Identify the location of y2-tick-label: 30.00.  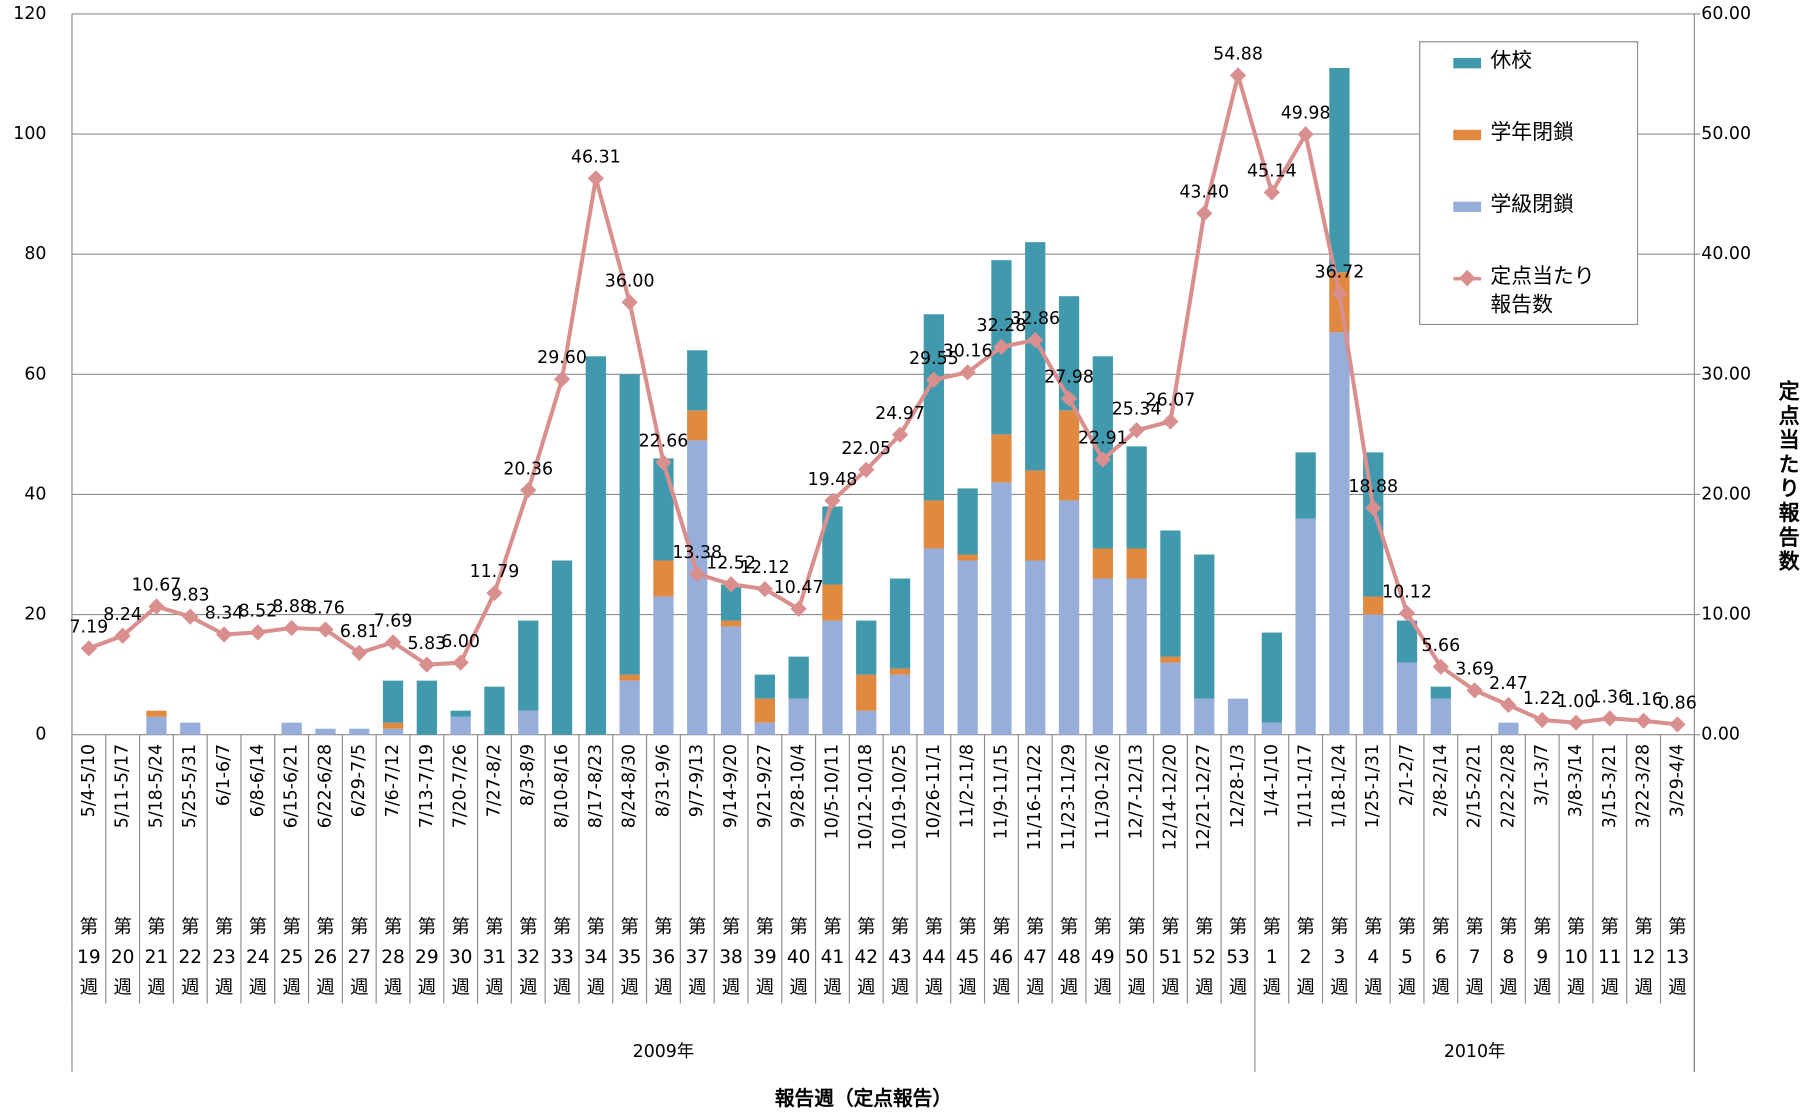
(1726, 374).